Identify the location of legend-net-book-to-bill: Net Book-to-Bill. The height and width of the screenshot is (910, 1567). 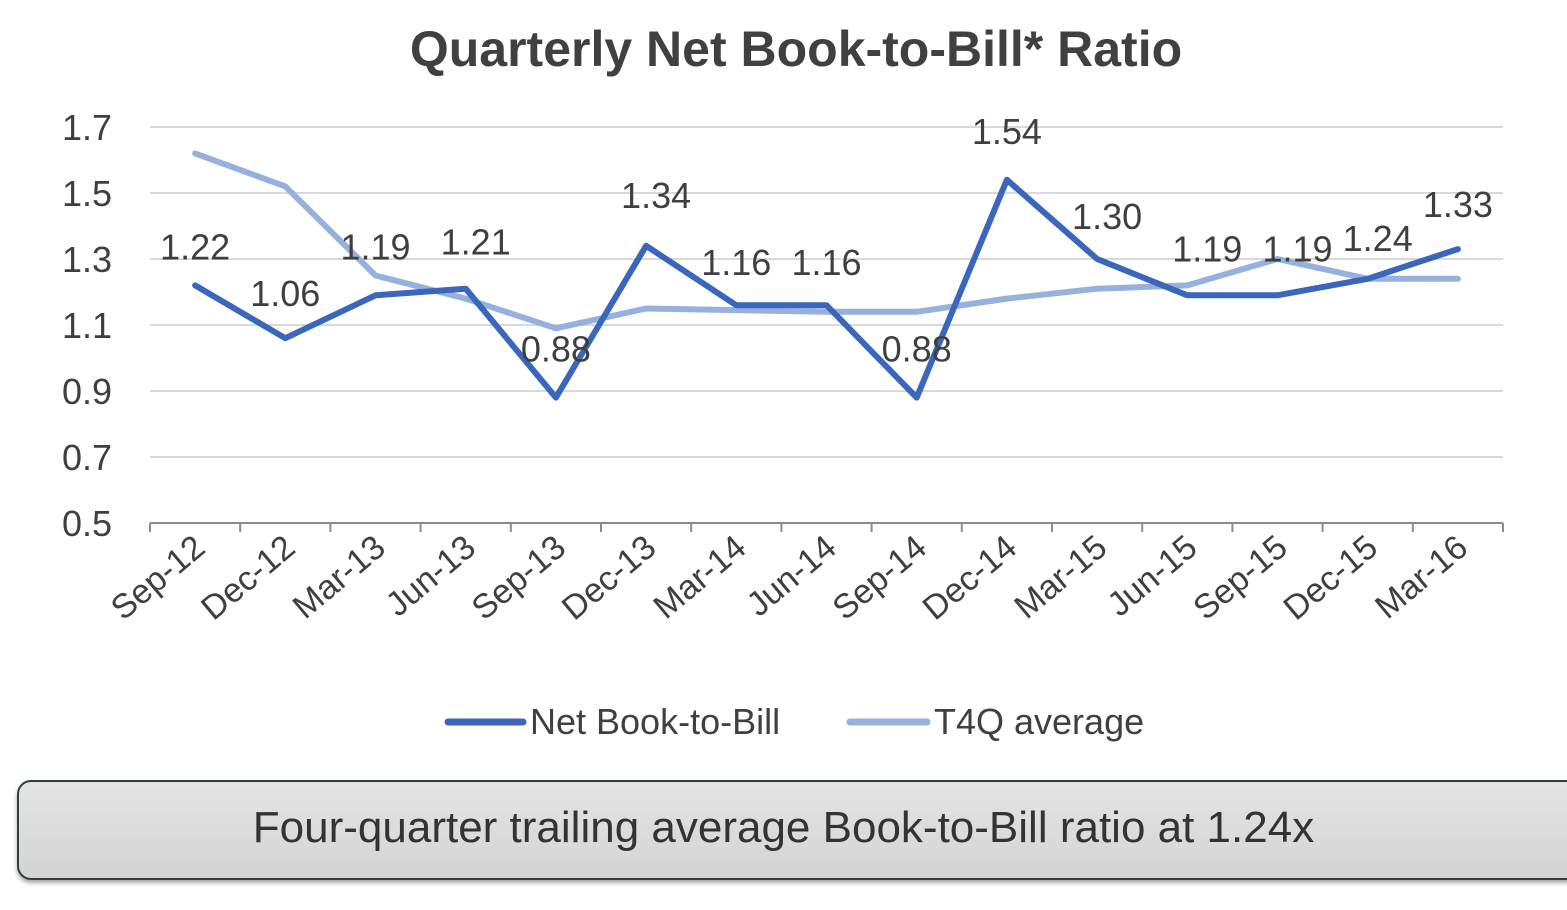
(612, 721).